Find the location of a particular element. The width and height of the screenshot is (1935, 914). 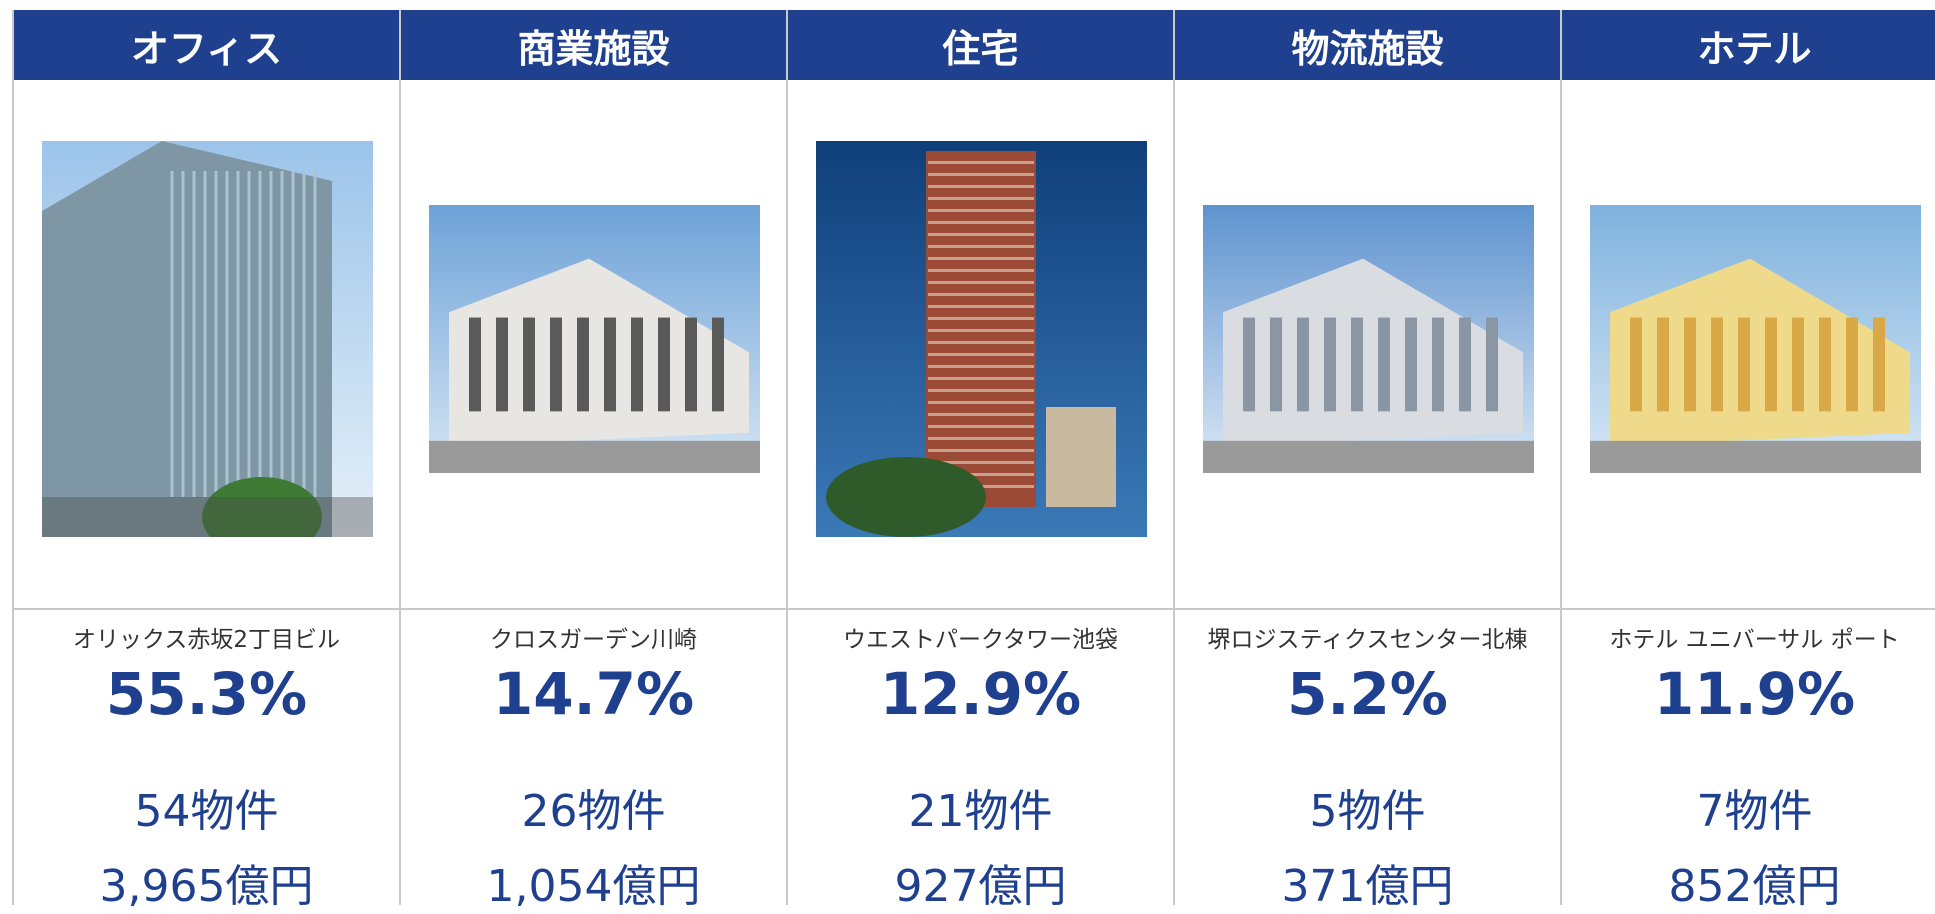

photo-cell: クロスガーデン川崎 is located at coordinates (593, 366).